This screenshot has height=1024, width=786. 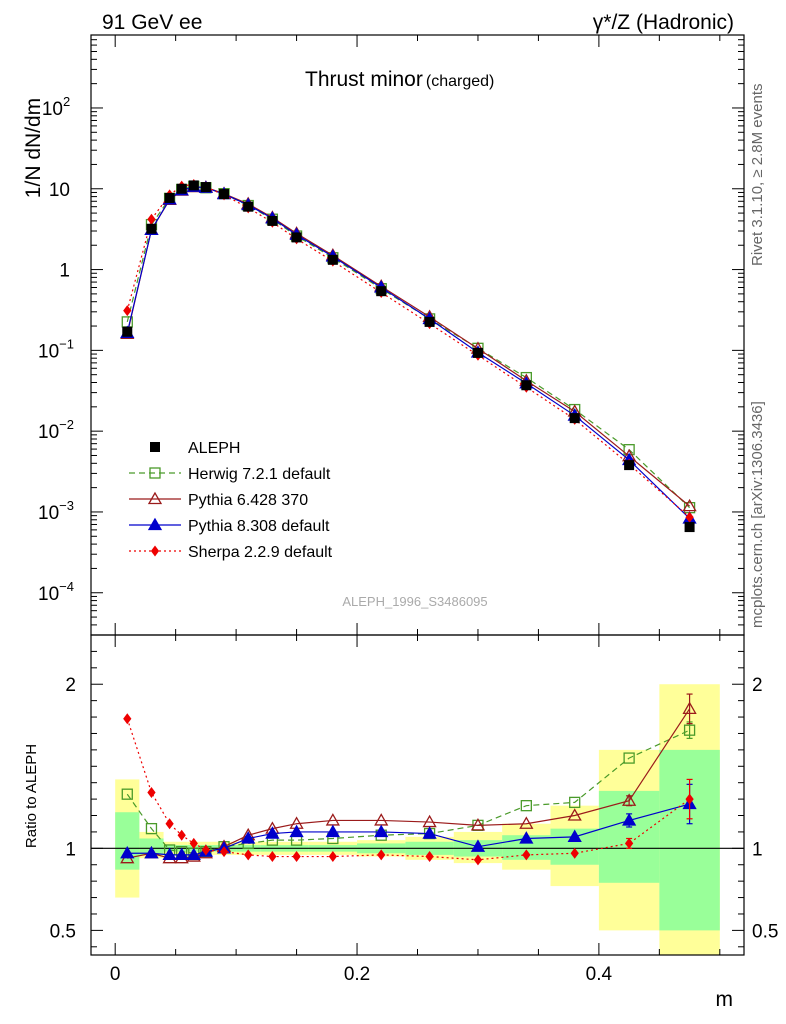 What do you see at coordinates (70, 849) in the screenshot?
I see `y-tick-label-bottom-left: 1` at bounding box center [70, 849].